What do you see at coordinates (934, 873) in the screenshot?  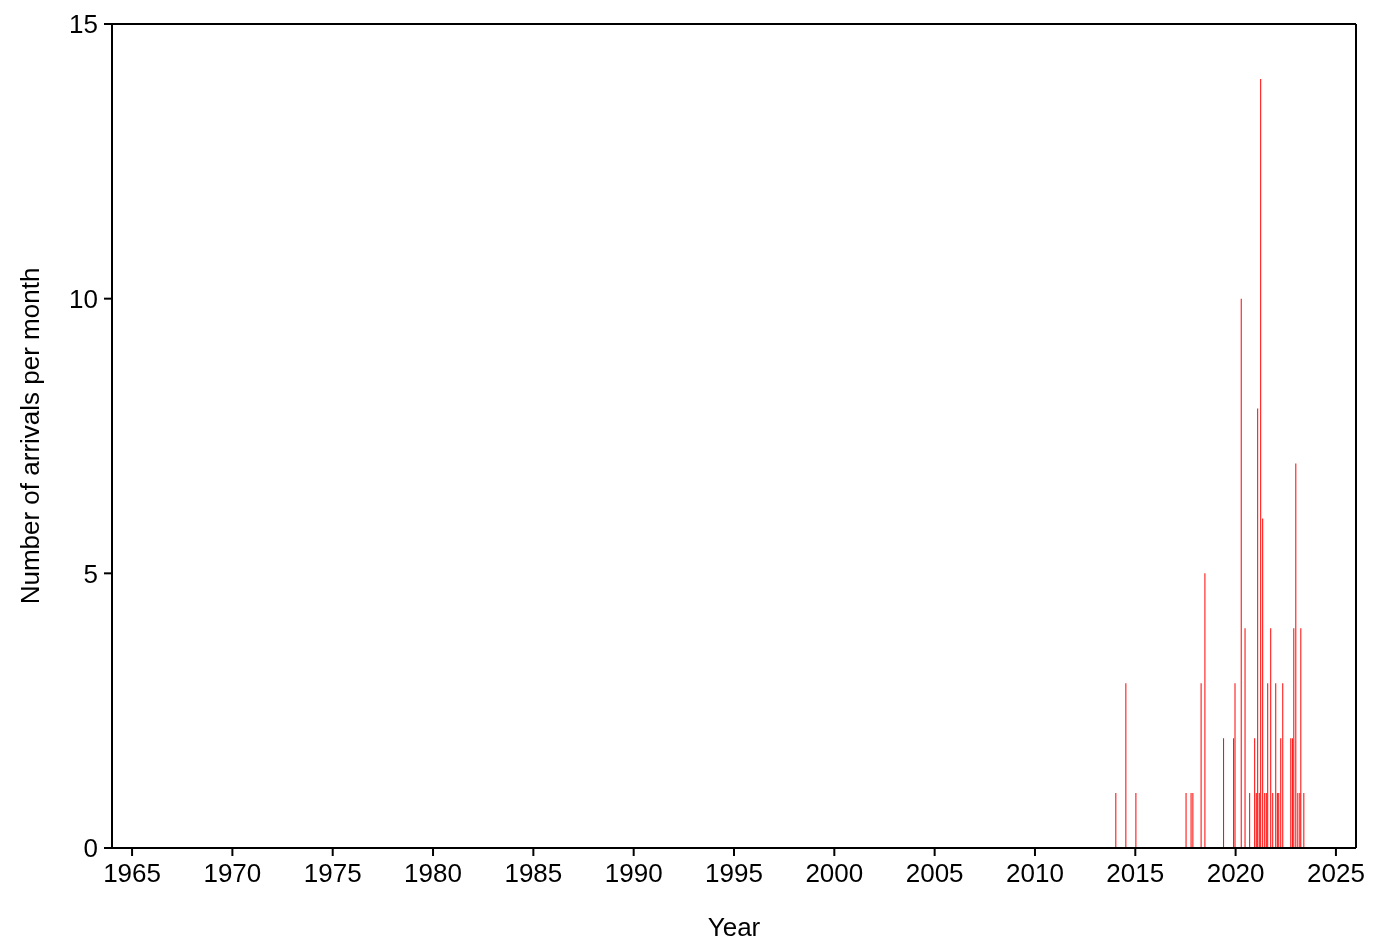 I see `x-tick-label: 2005` at bounding box center [934, 873].